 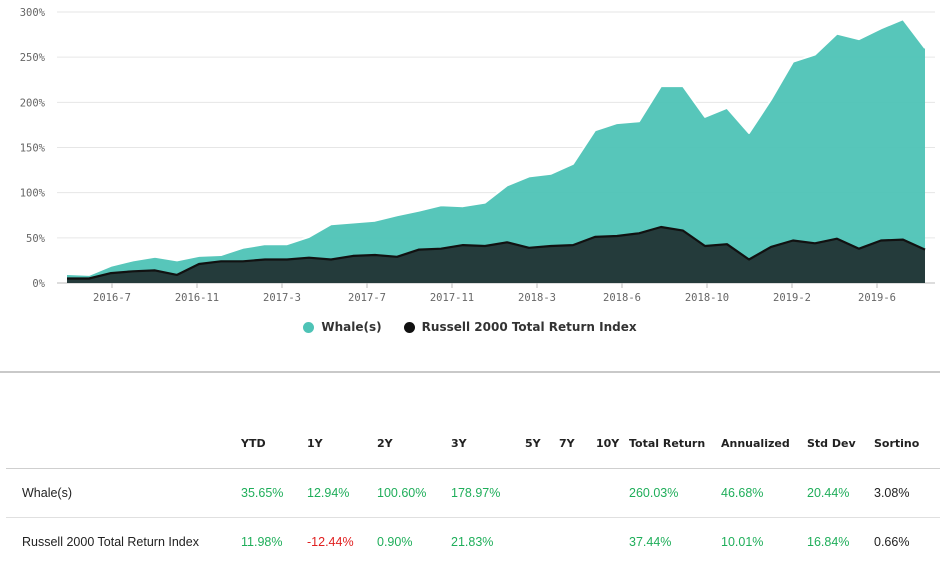 I want to click on table-cell: 35.65%, so click(x=274, y=493).